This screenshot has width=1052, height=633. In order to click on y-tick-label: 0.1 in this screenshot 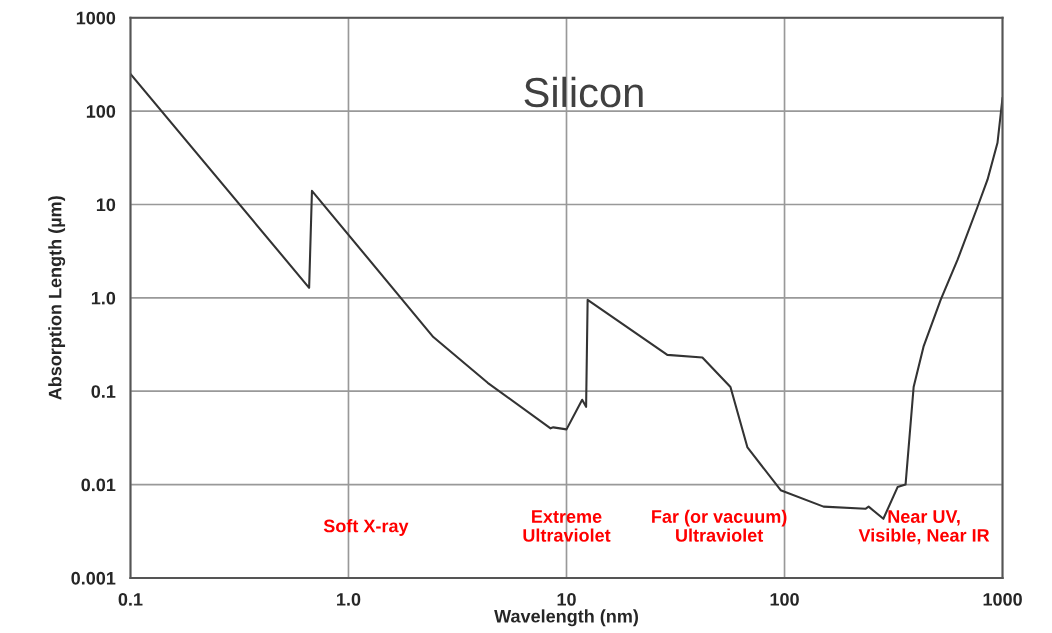, I will do `click(103, 391)`.